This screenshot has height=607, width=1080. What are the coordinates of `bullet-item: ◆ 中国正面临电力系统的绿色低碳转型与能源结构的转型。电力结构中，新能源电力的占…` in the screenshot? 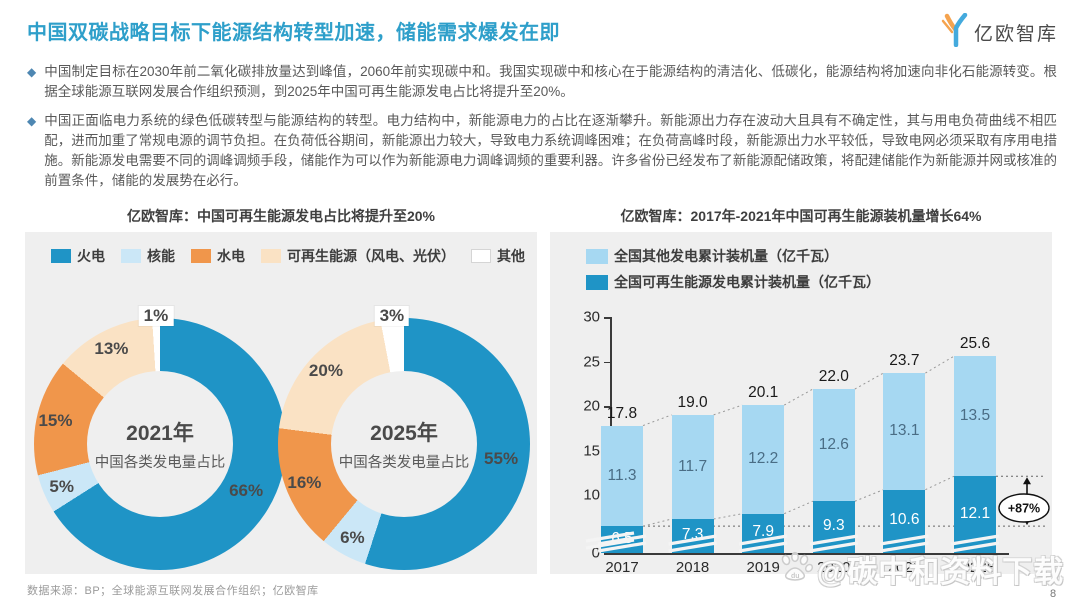 It's located at (542, 151).